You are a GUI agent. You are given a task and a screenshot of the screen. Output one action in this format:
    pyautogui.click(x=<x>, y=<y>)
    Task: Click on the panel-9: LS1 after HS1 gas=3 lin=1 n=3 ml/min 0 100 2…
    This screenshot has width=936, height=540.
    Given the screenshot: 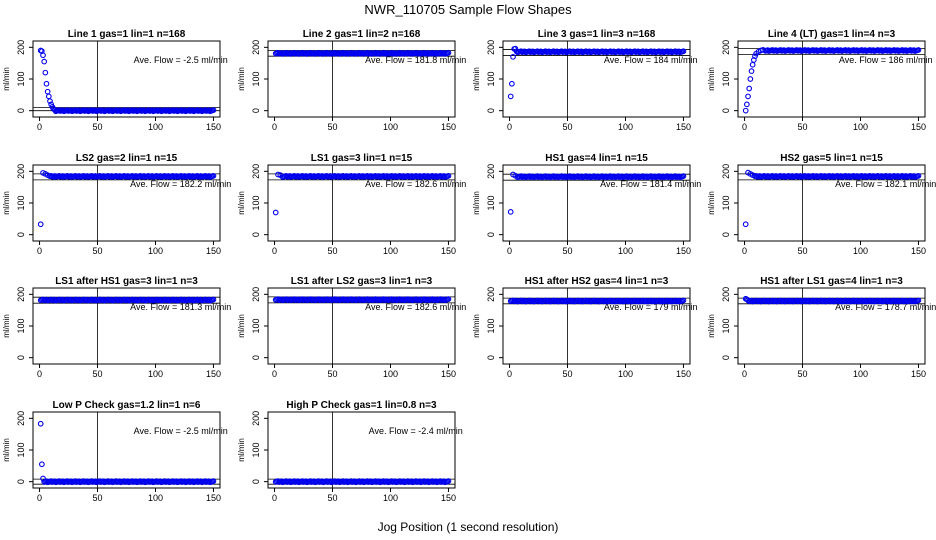 What is the action you would take?
    pyautogui.click(x=116, y=327)
    